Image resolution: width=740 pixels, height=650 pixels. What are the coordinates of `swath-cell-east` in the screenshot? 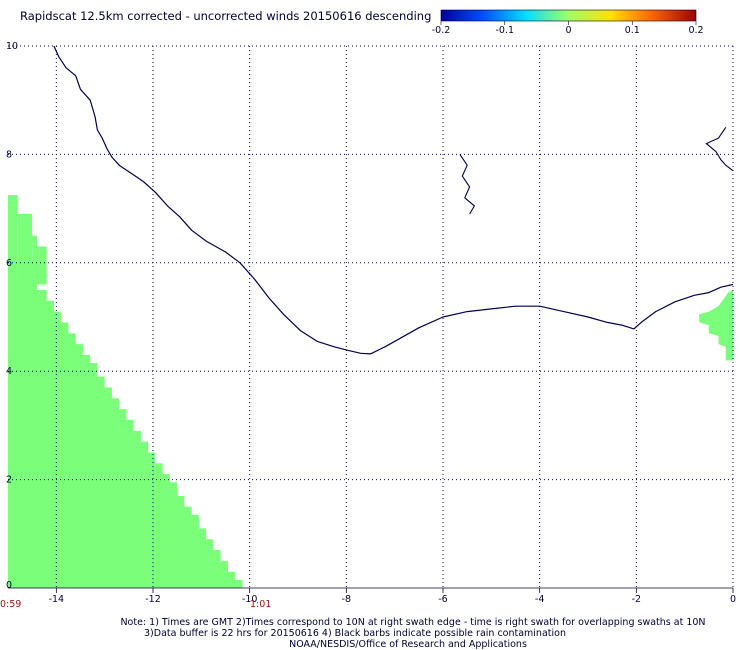 It's located at (716, 325).